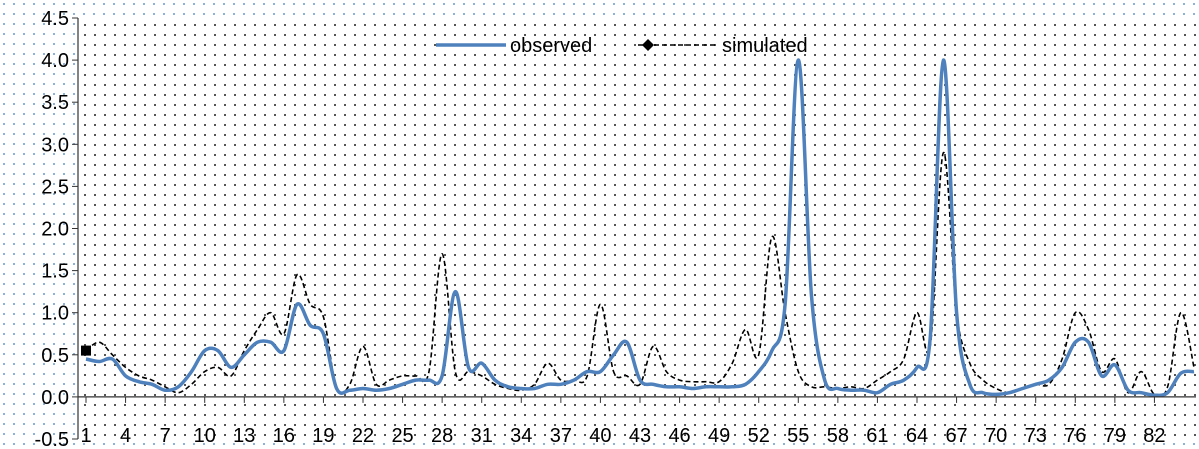 The height and width of the screenshot is (449, 1199). What do you see at coordinates (759, 436) in the screenshot?
I see `x-tick-label: 52` at bounding box center [759, 436].